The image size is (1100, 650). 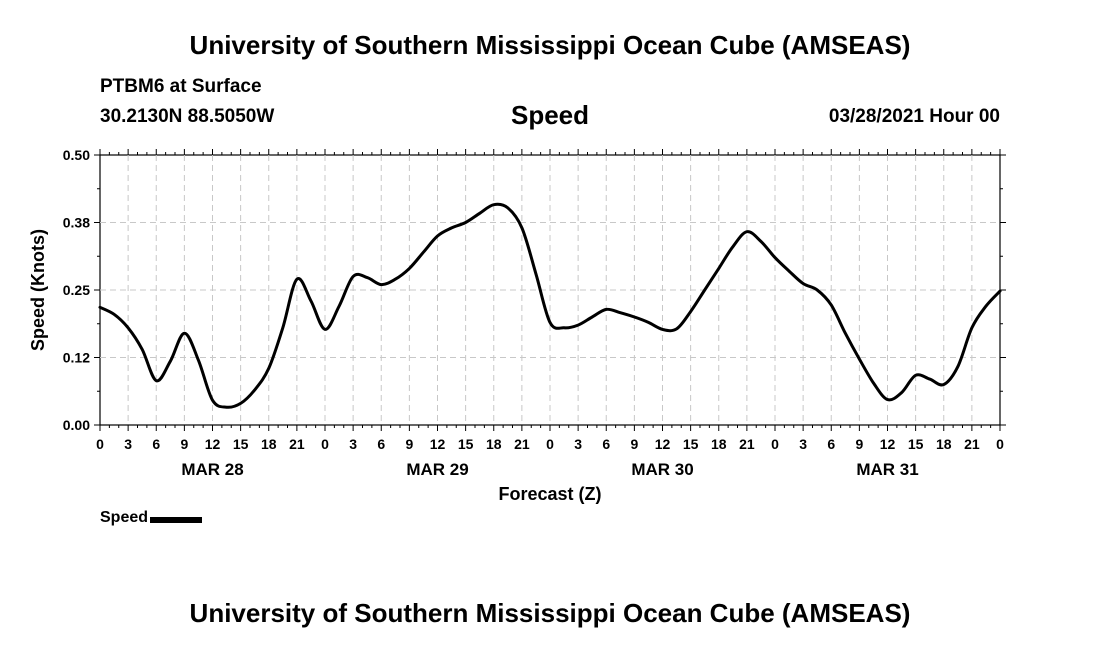 What do you see at coordinates (76, 155) in the screenshot?
I see `y-tick-label: 0.50` at bounding box center [76, 155].